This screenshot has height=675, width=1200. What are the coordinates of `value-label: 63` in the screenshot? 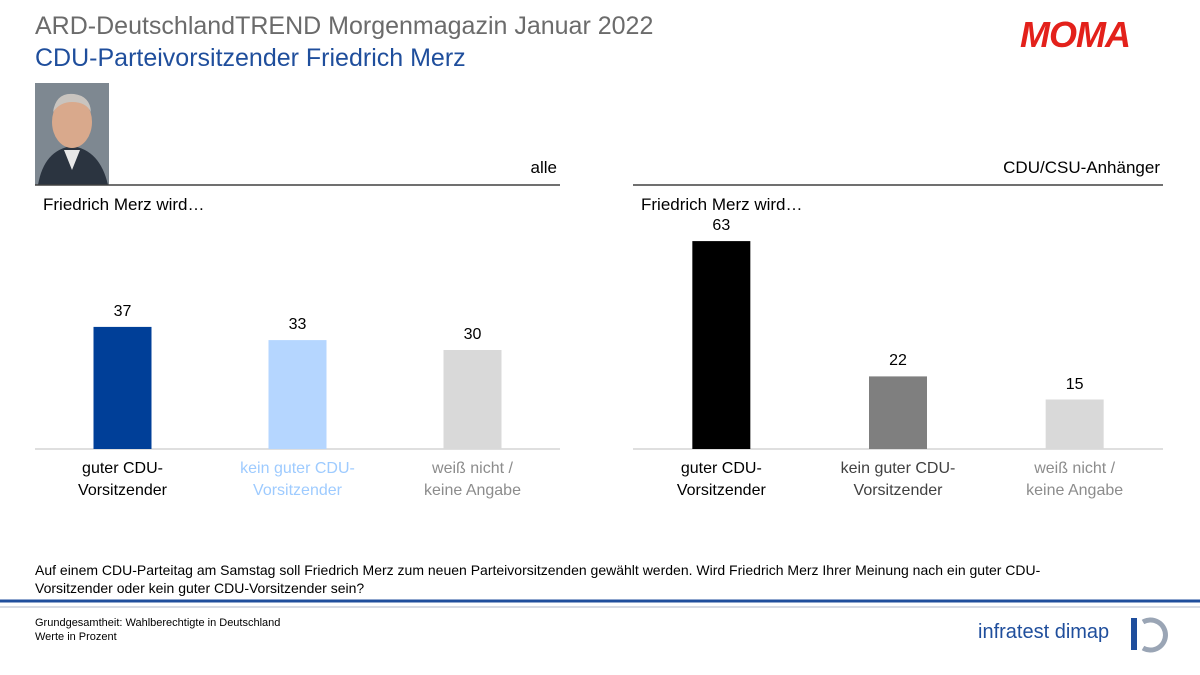 It's located at (721, 226).